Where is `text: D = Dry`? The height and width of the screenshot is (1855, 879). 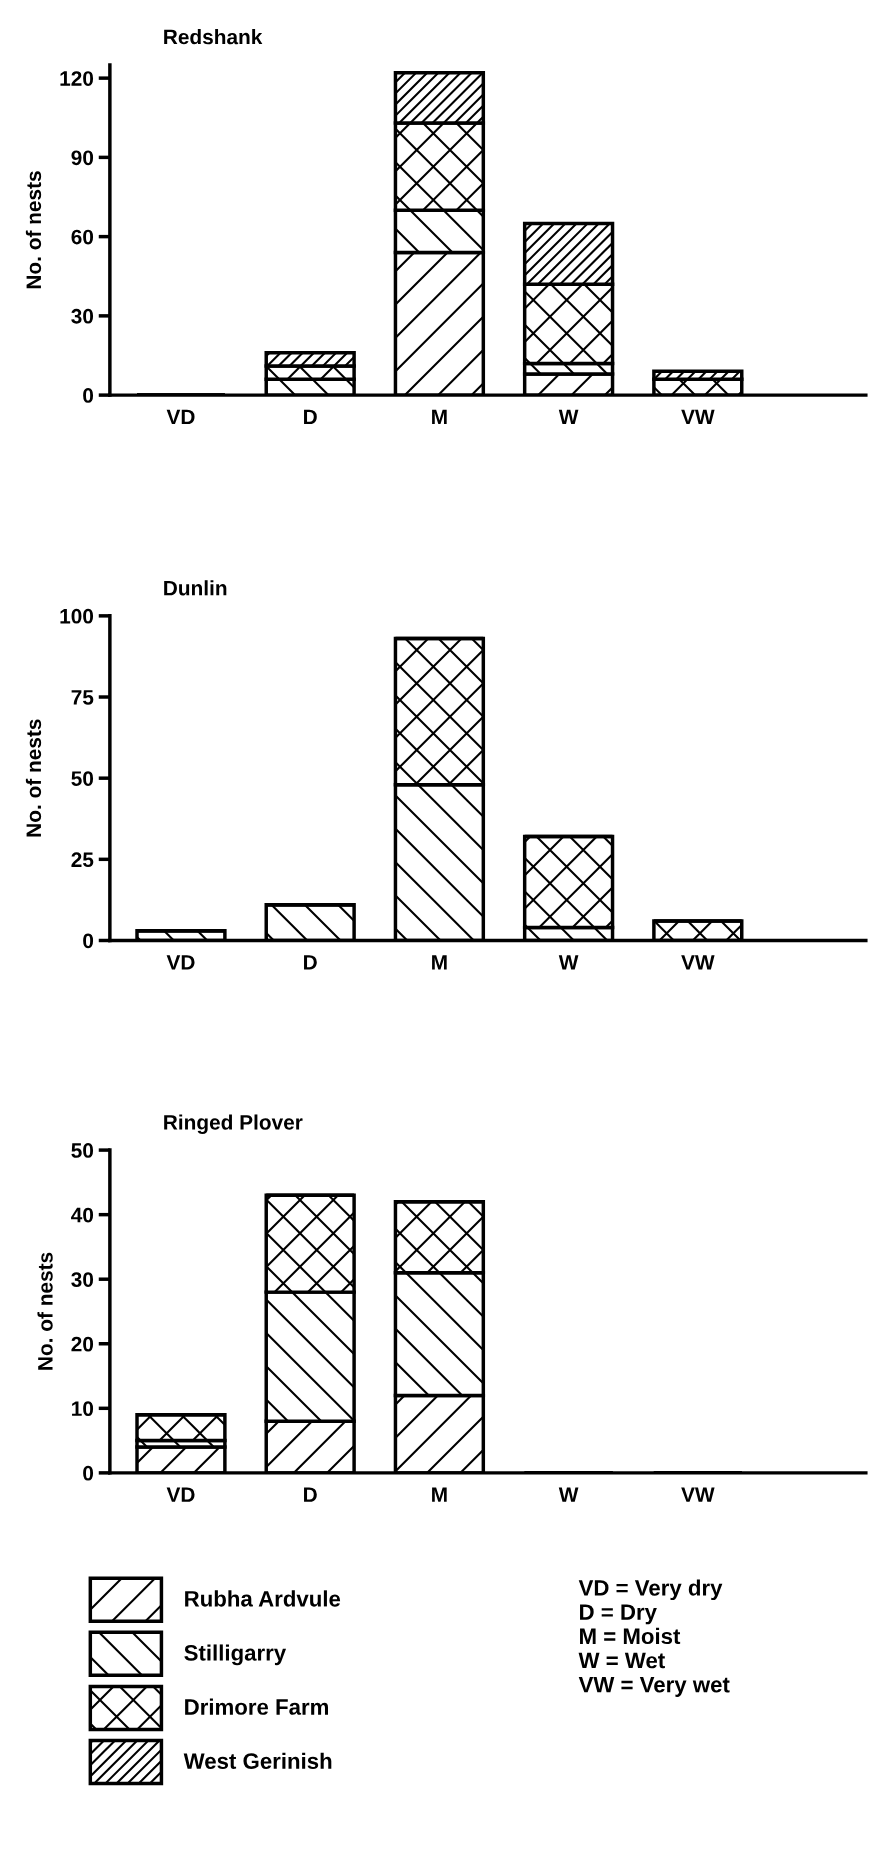 text: D = Dry is located at coordinates (618, 1614).